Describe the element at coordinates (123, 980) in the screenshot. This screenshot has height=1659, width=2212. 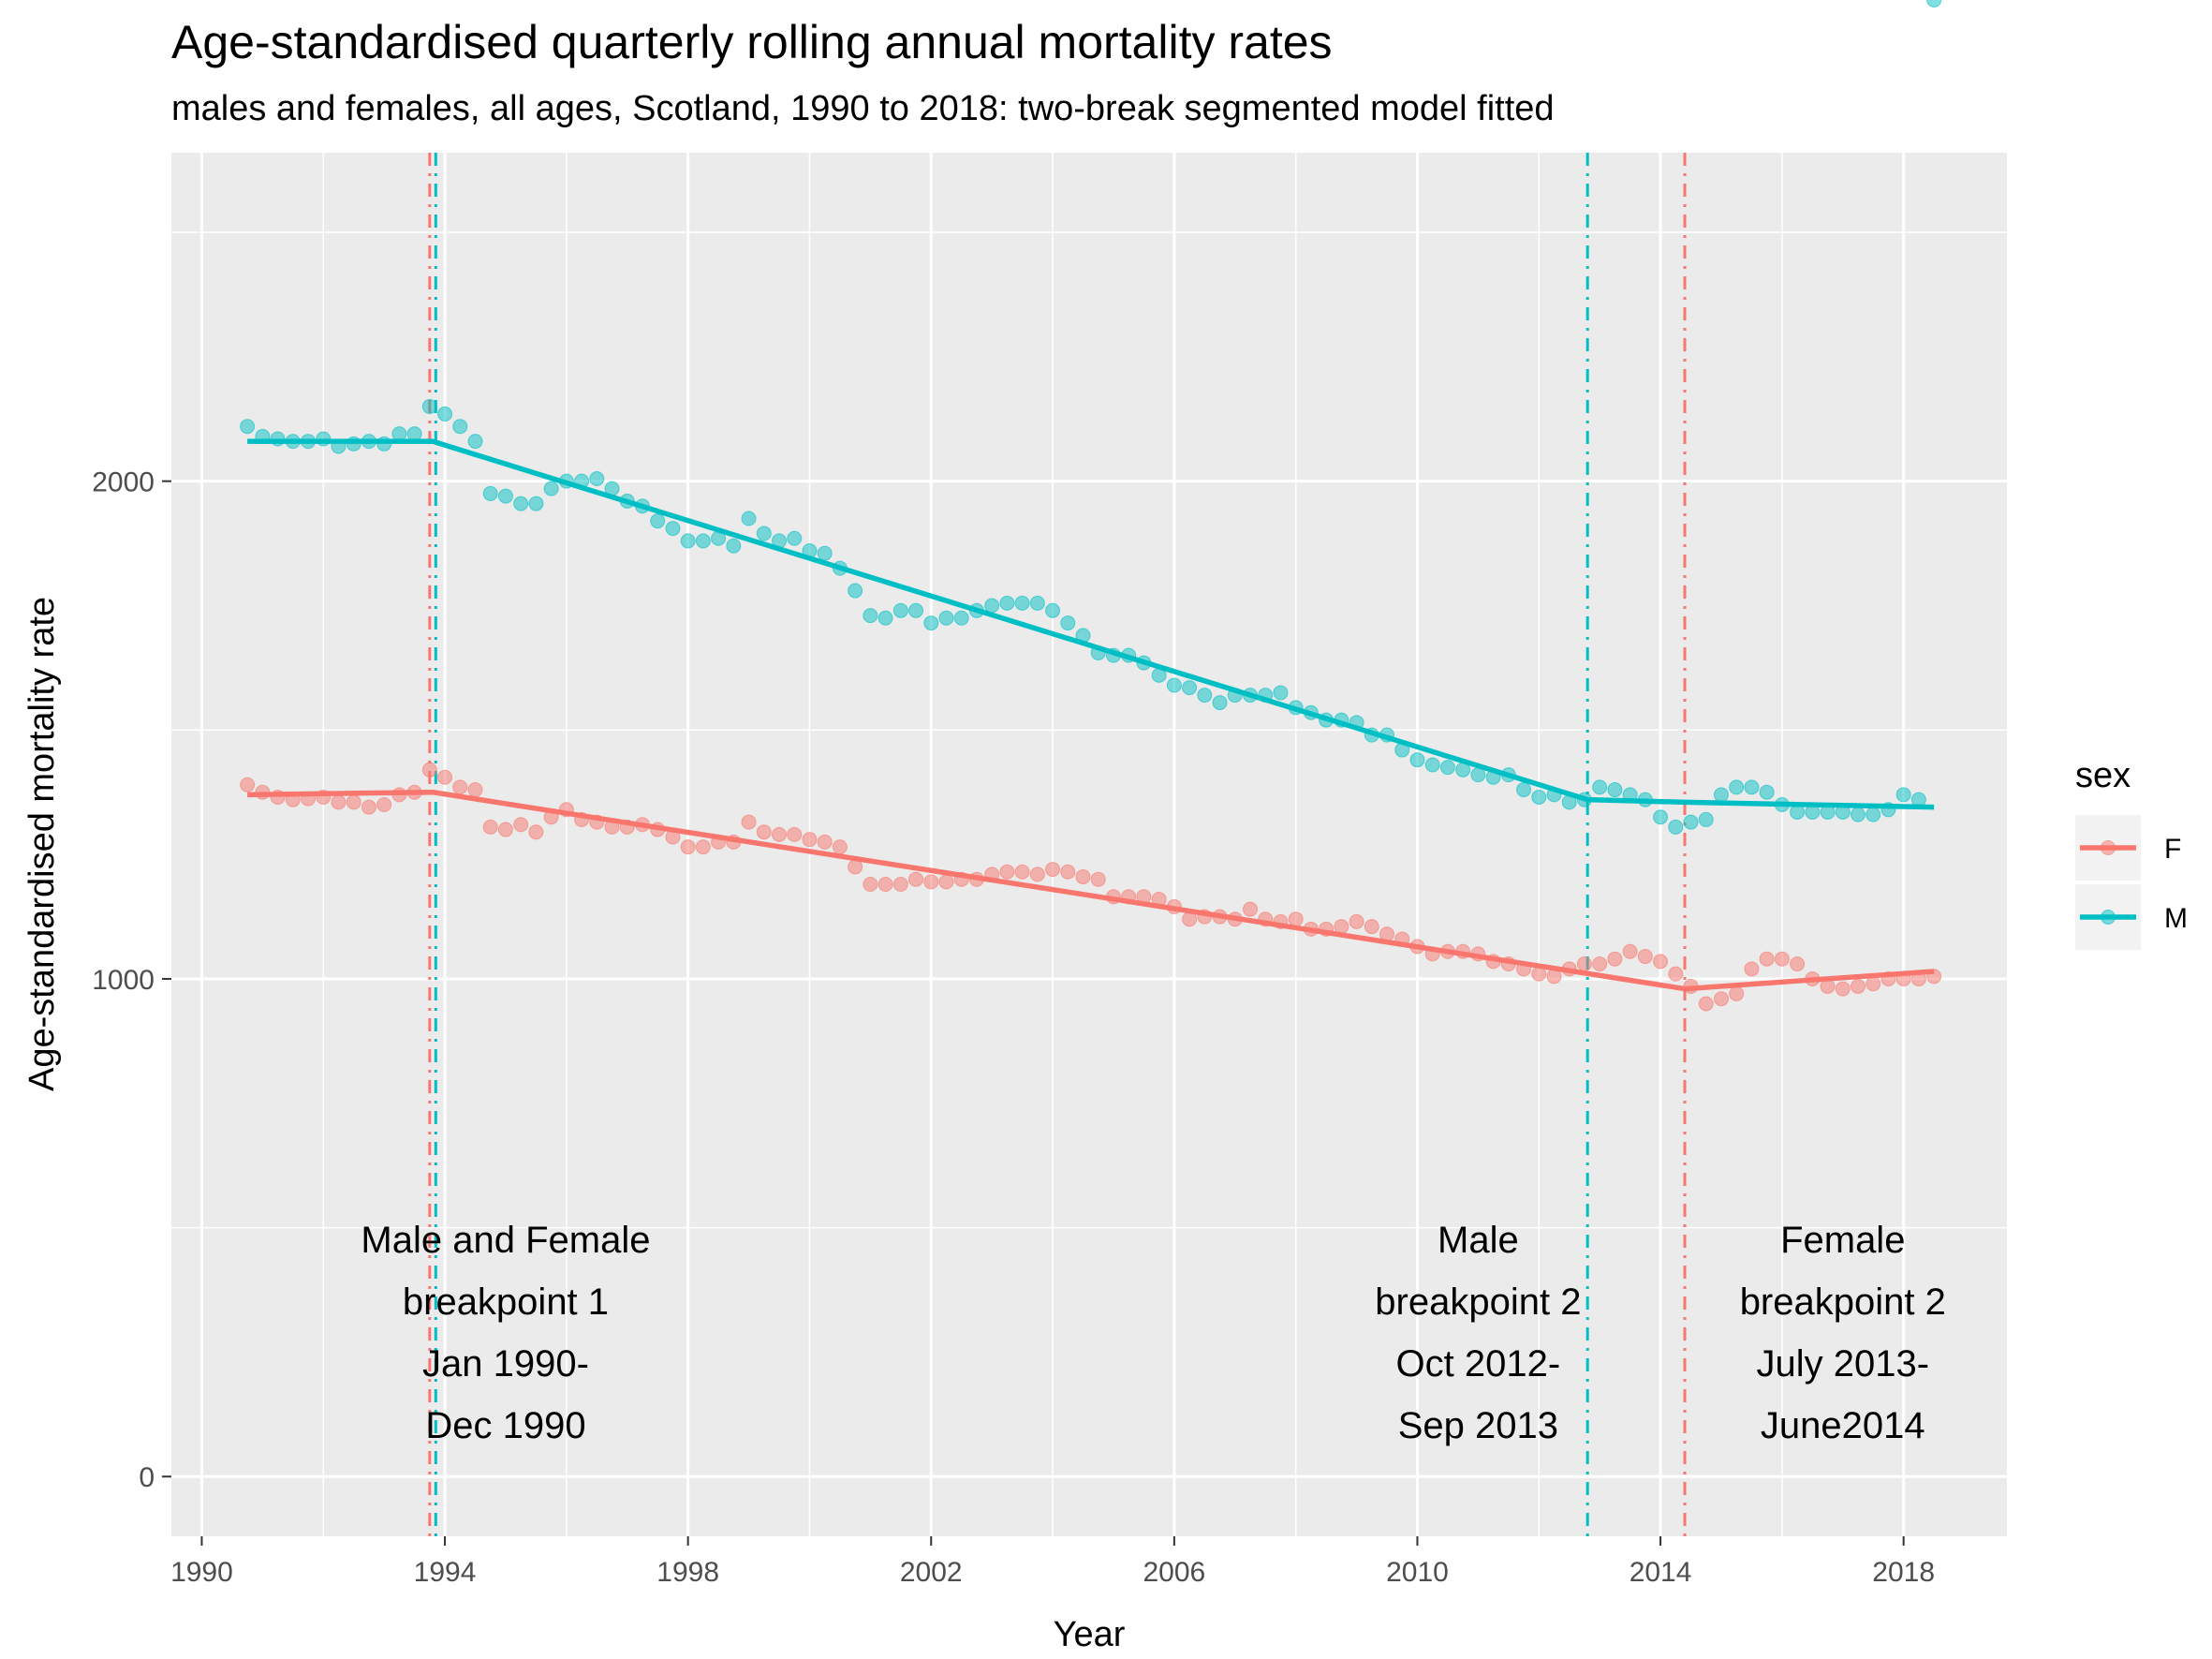
I see `y-tick-label: 1000` at that location.